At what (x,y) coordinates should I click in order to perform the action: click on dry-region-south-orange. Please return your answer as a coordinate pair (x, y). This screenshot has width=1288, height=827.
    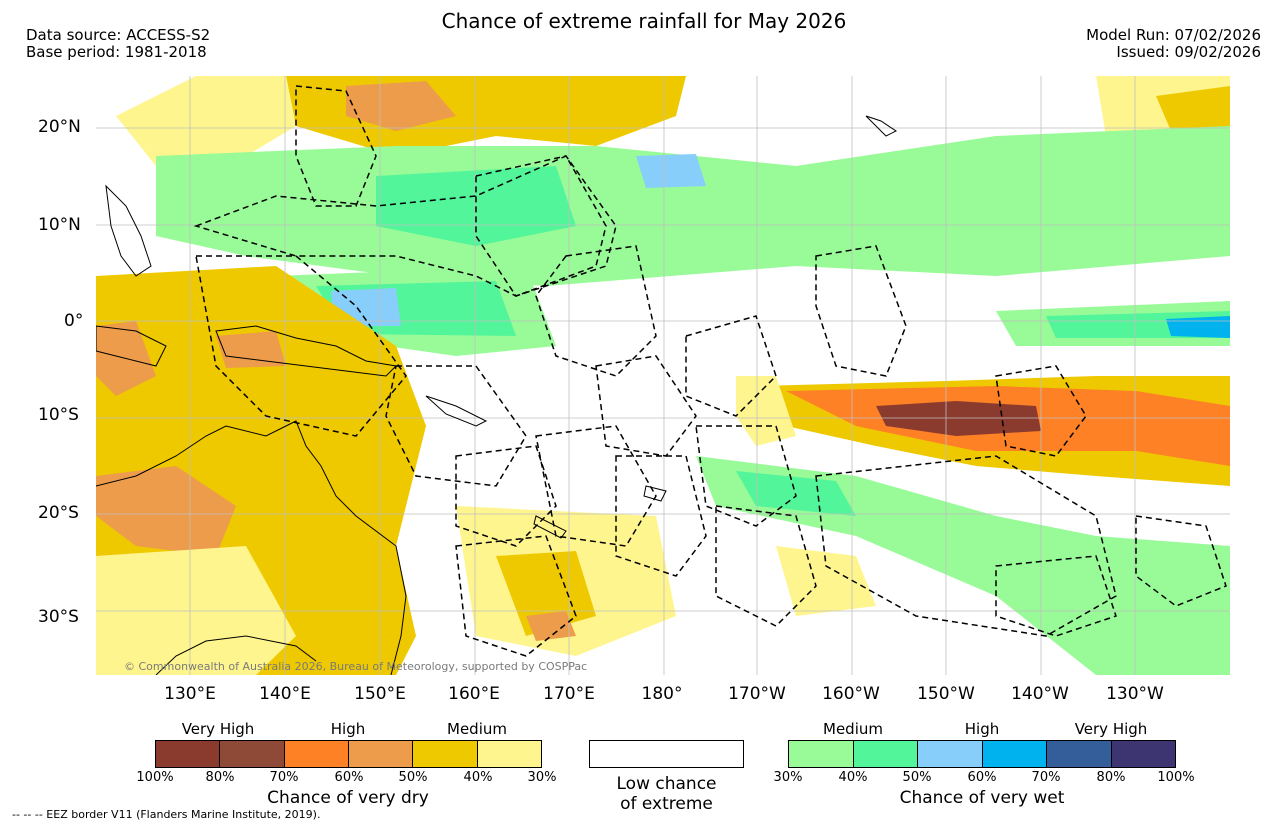
    Looking at the image, I should click on (551, 626).